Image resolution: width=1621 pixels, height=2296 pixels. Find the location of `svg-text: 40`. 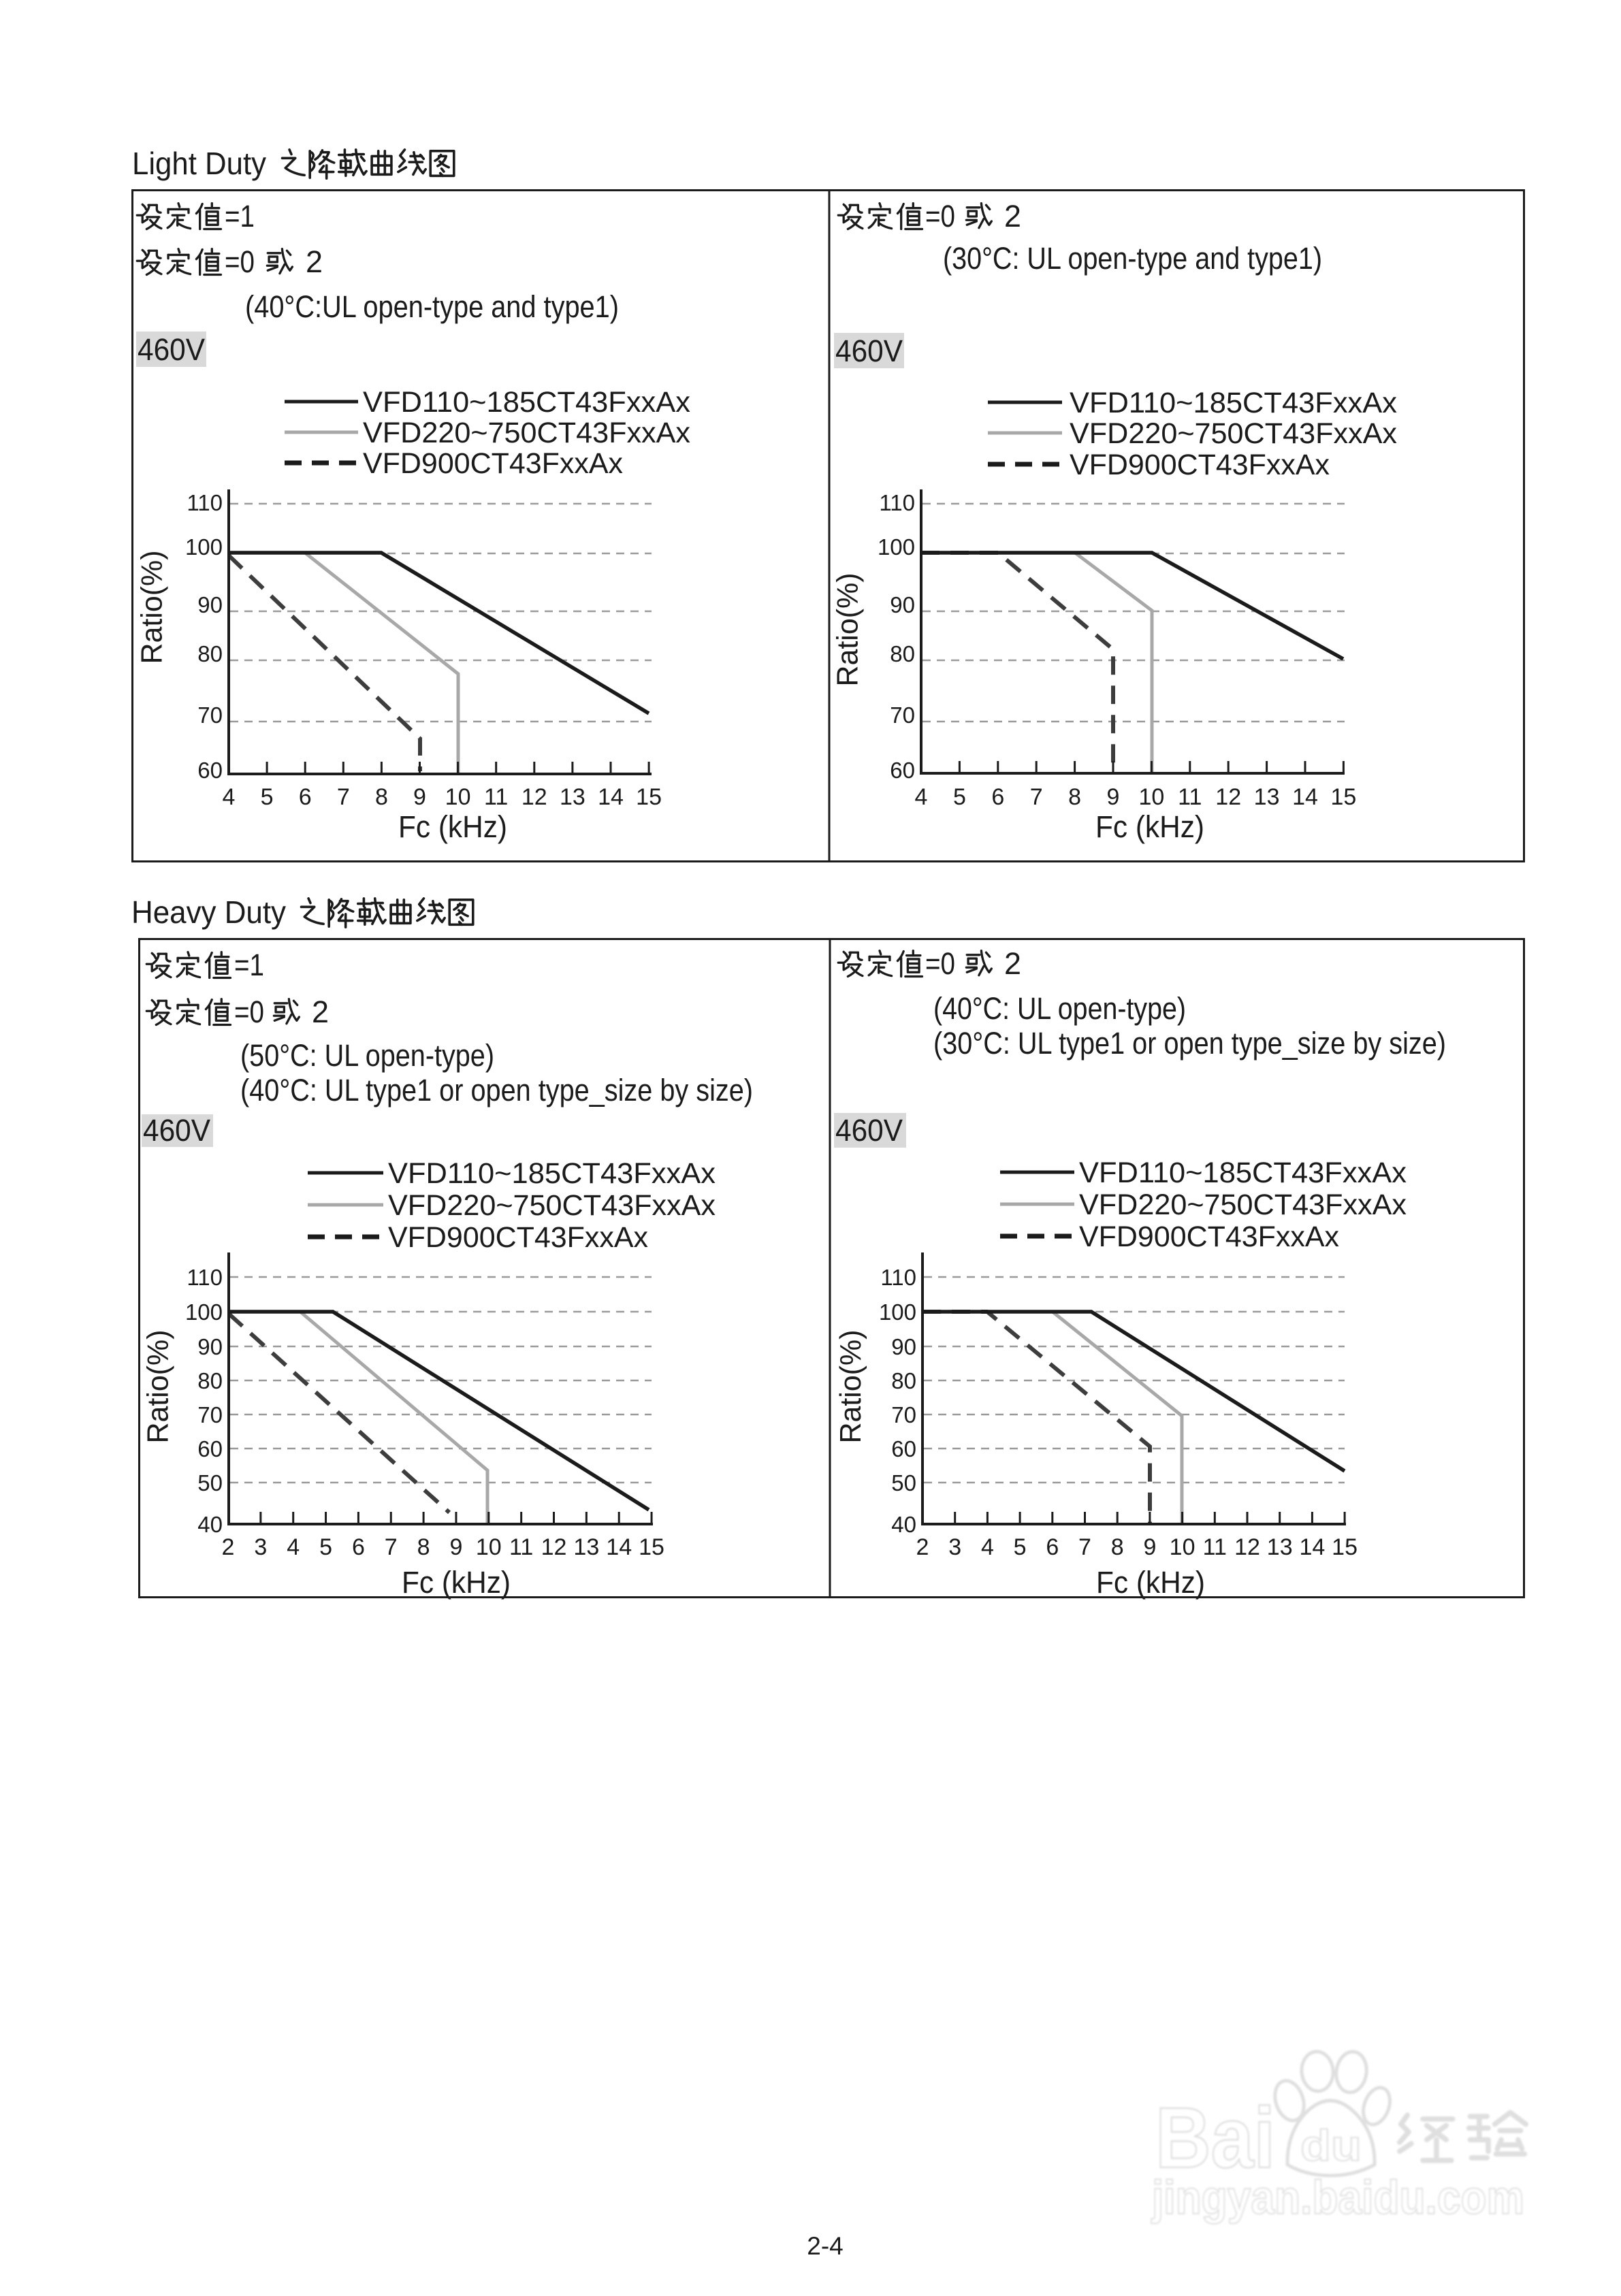

svg-text: 40 is located at coordinates (903, 1524).